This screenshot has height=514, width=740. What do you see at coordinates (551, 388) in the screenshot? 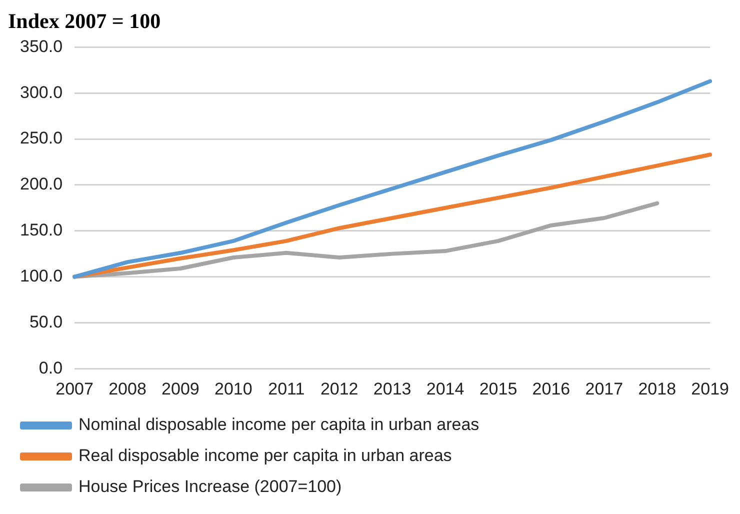
I see `x-tick-label: 2016` at bounding box center [551, 388].